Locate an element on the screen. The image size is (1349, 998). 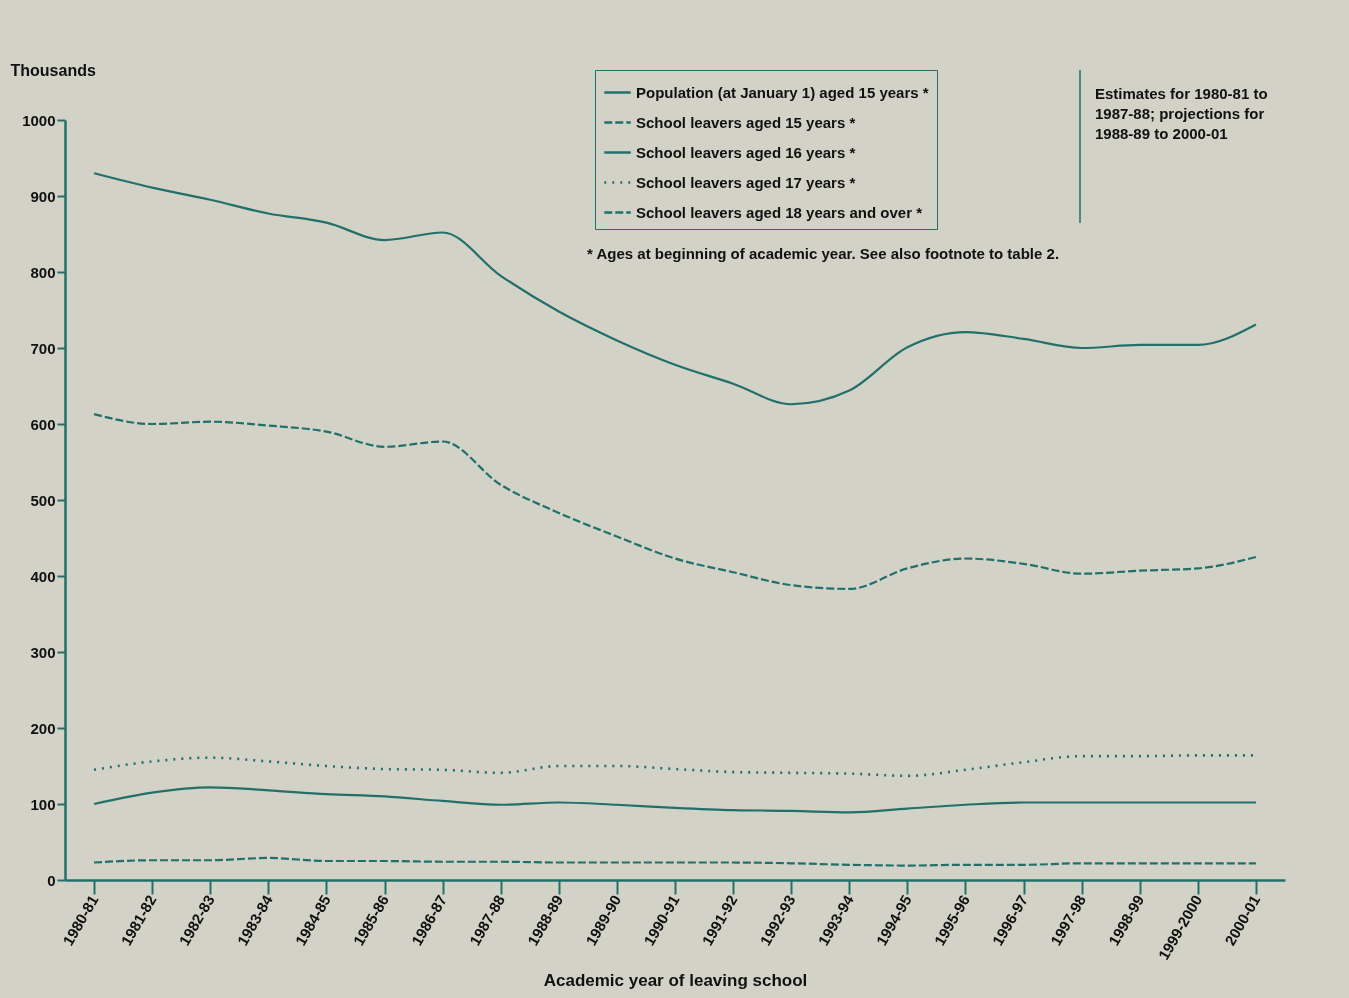
annotation: * Ages at beginning of academic year. See also footnote to table 2. is located at coordinates (823, 253).